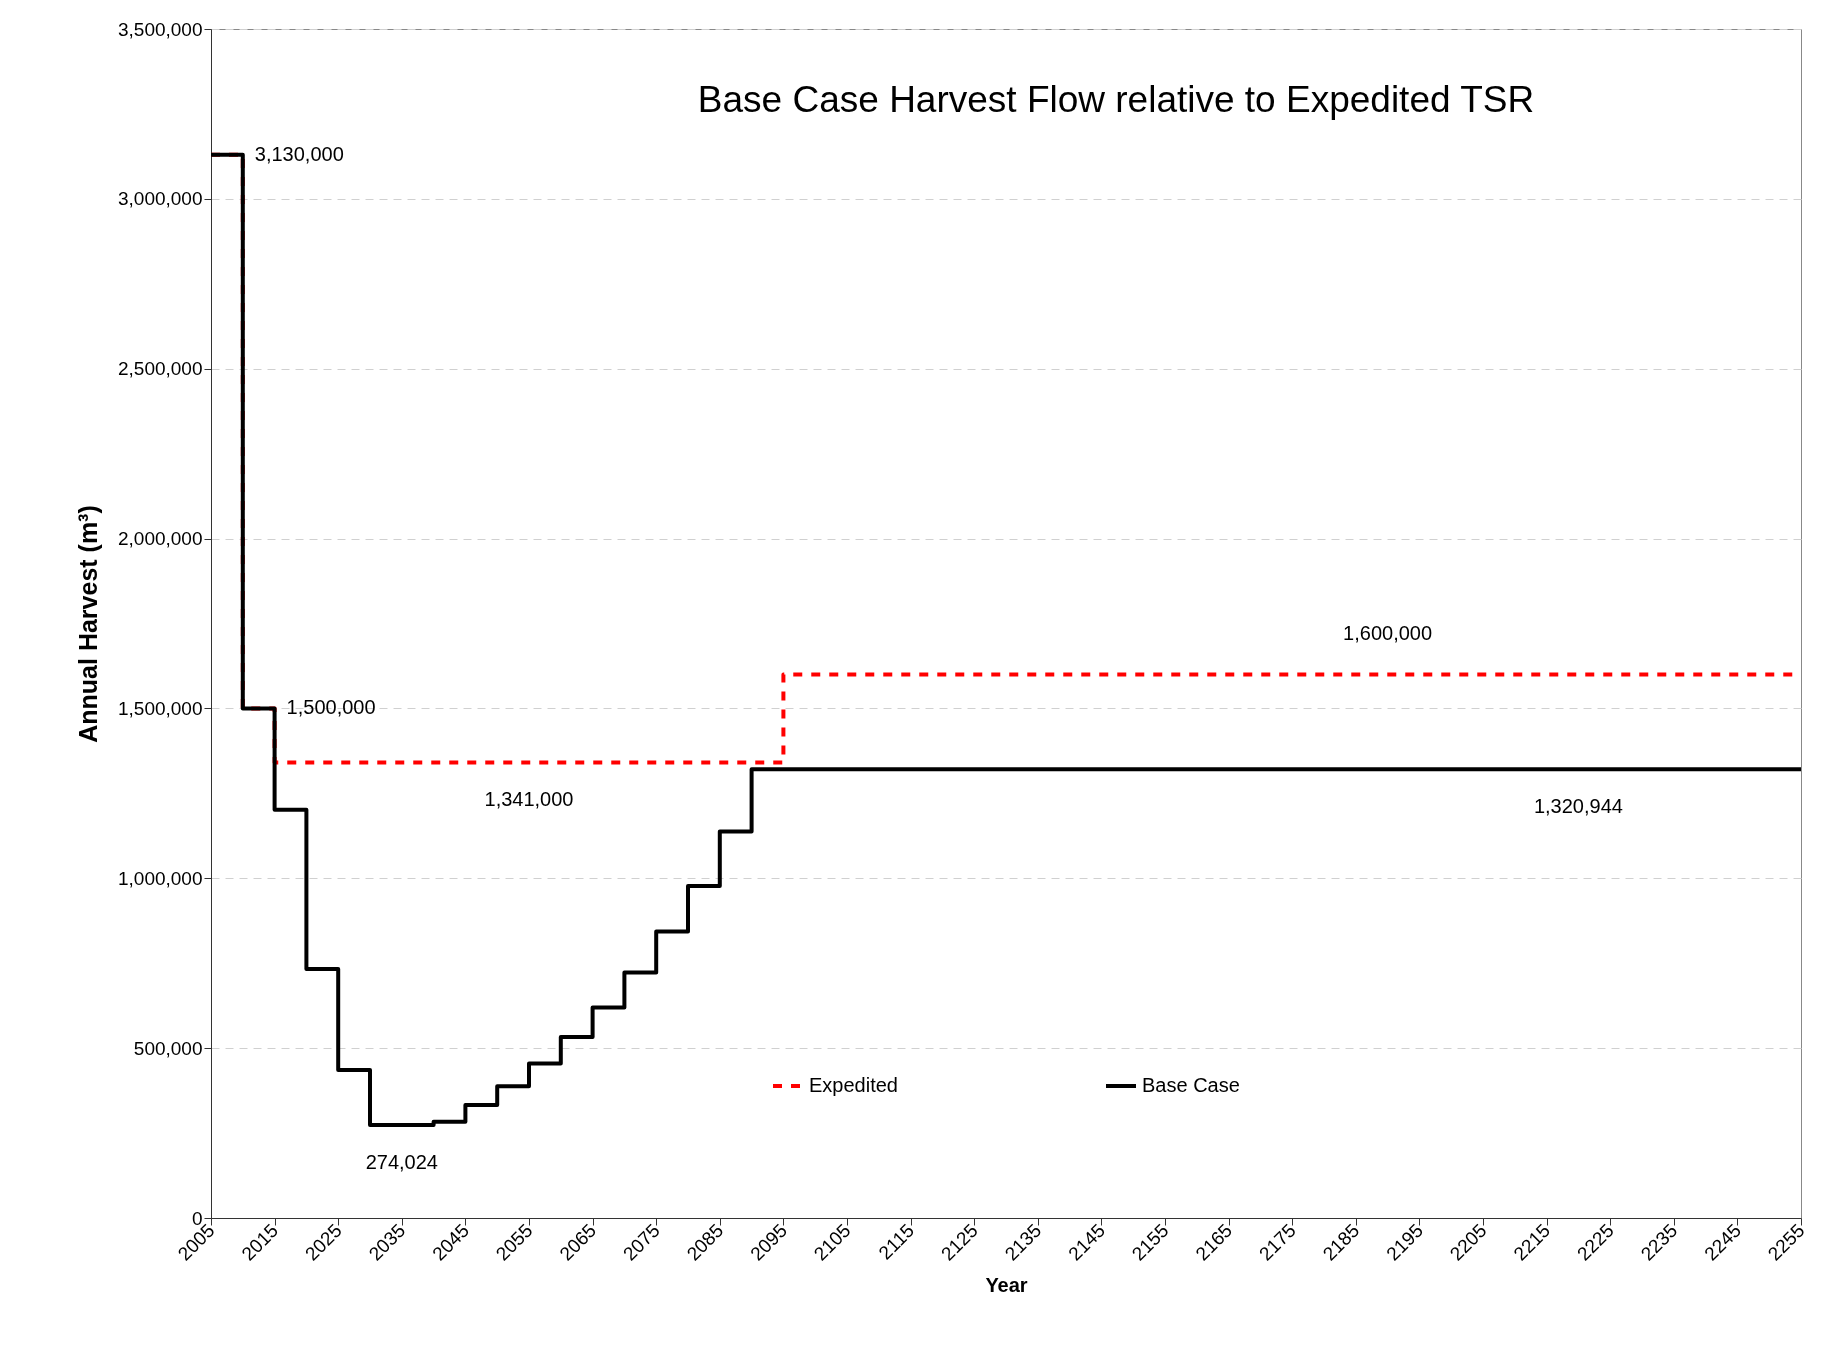 The image size is (1842, 1356). Describe the element at coordinates (1006, 1285) in the screenshot. I see `x-axis-title: Year` at that location.